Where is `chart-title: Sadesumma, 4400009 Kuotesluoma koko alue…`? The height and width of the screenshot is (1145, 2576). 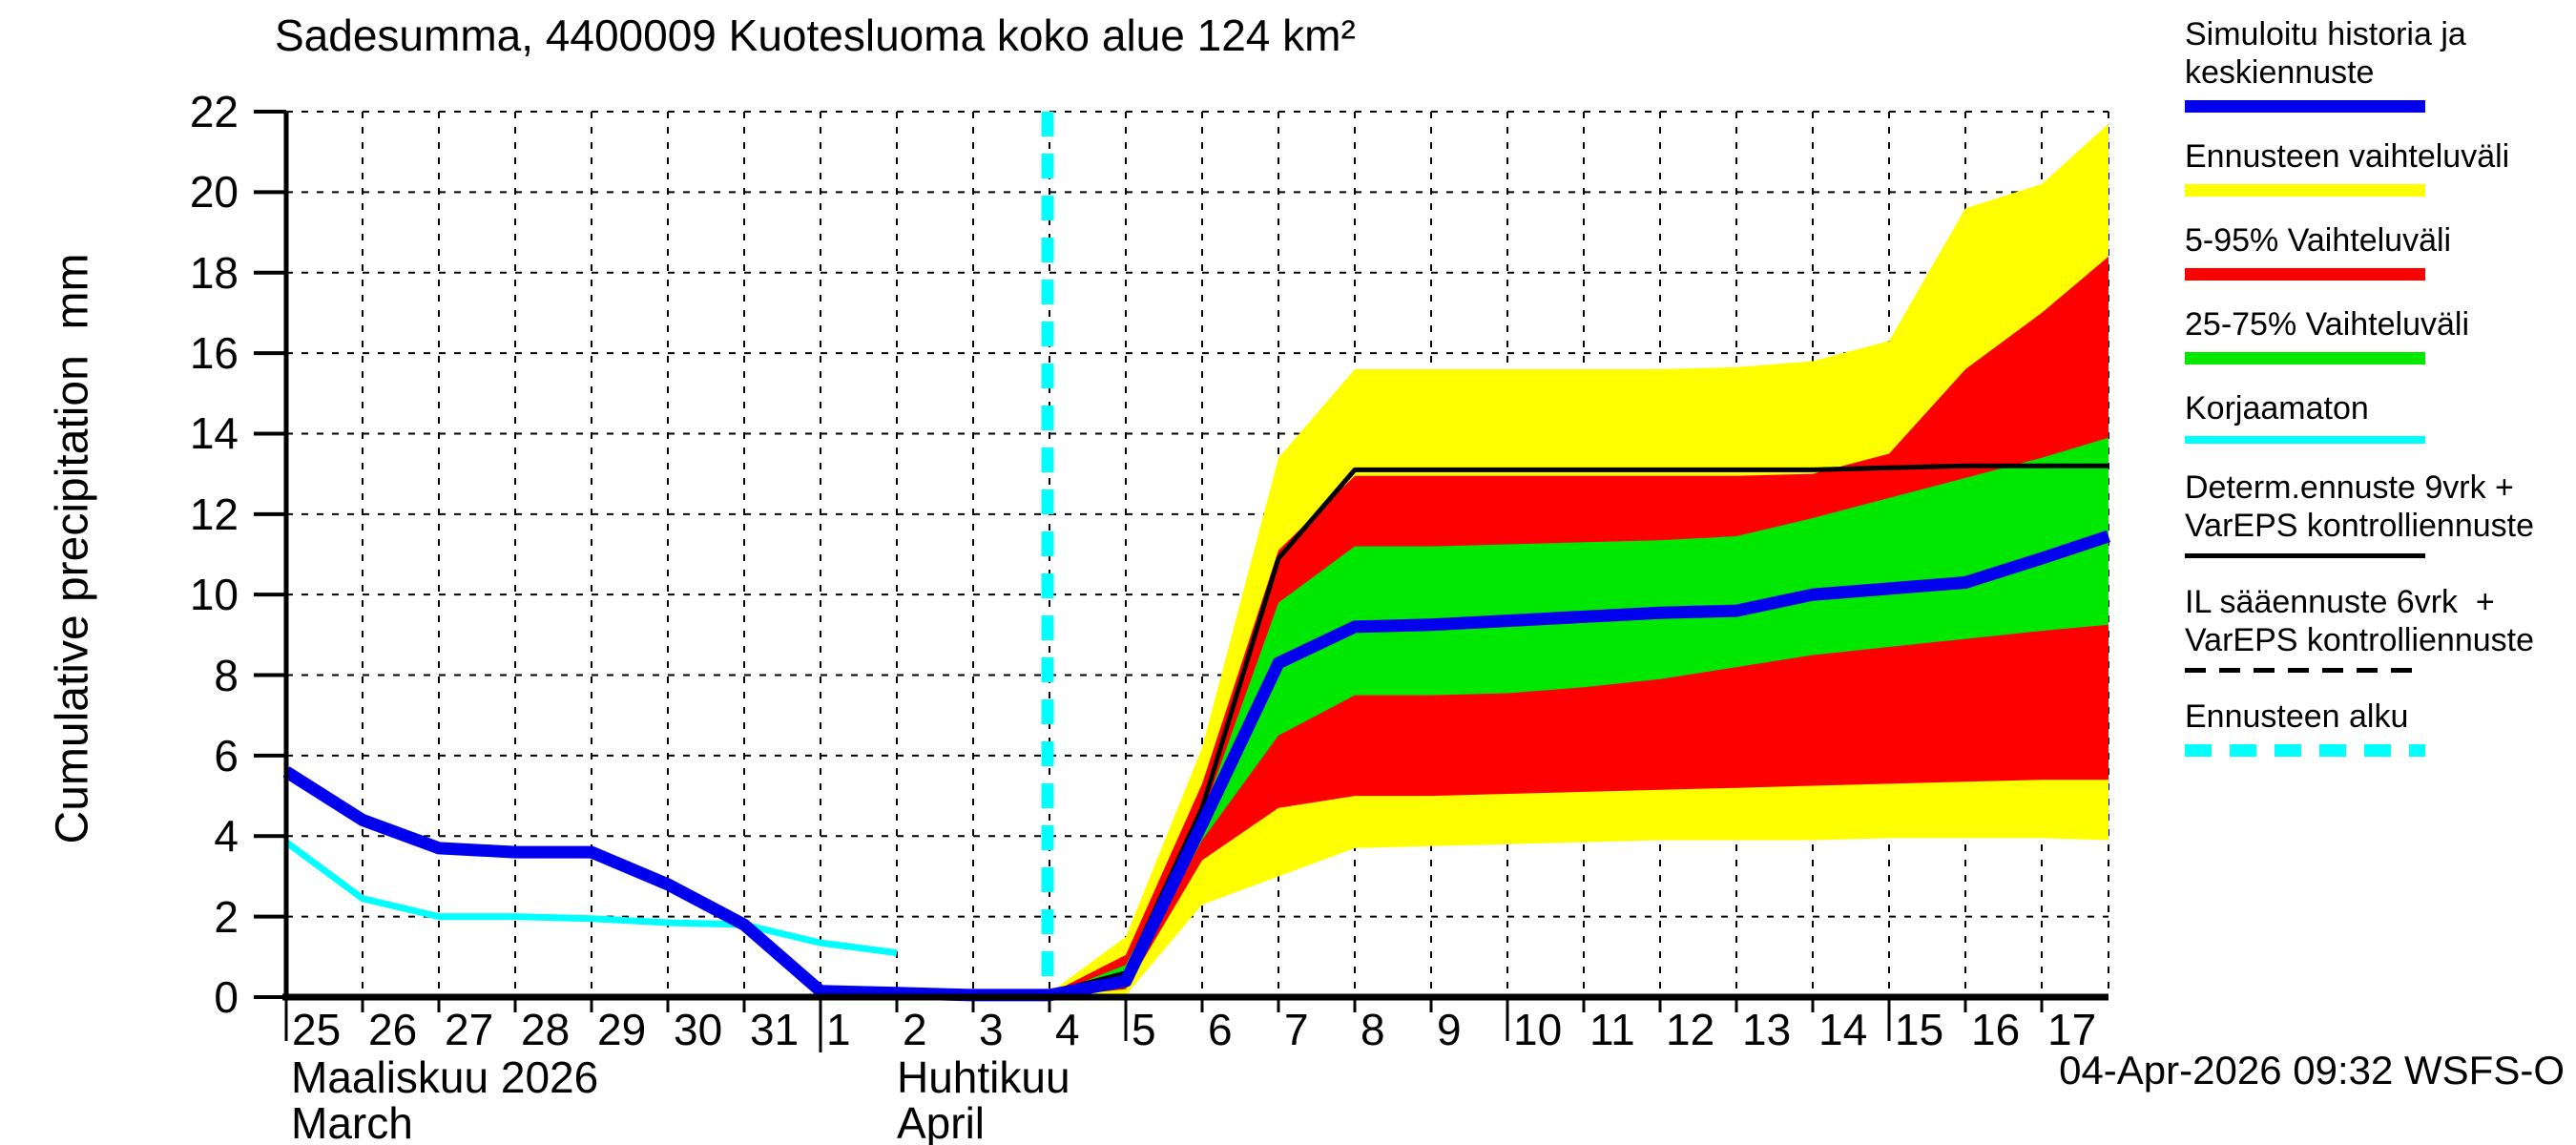
chart-title: Sadesumma, 4400009 Kuotesluoma koko alue… is located at coordinates (815, 35).